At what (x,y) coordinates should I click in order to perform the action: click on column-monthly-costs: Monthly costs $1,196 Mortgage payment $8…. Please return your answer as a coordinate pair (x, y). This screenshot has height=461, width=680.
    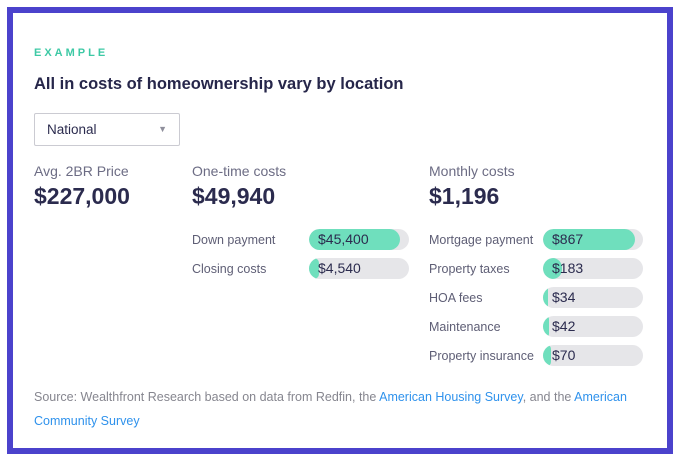
    Looking at the image, I should click on (536, 264).